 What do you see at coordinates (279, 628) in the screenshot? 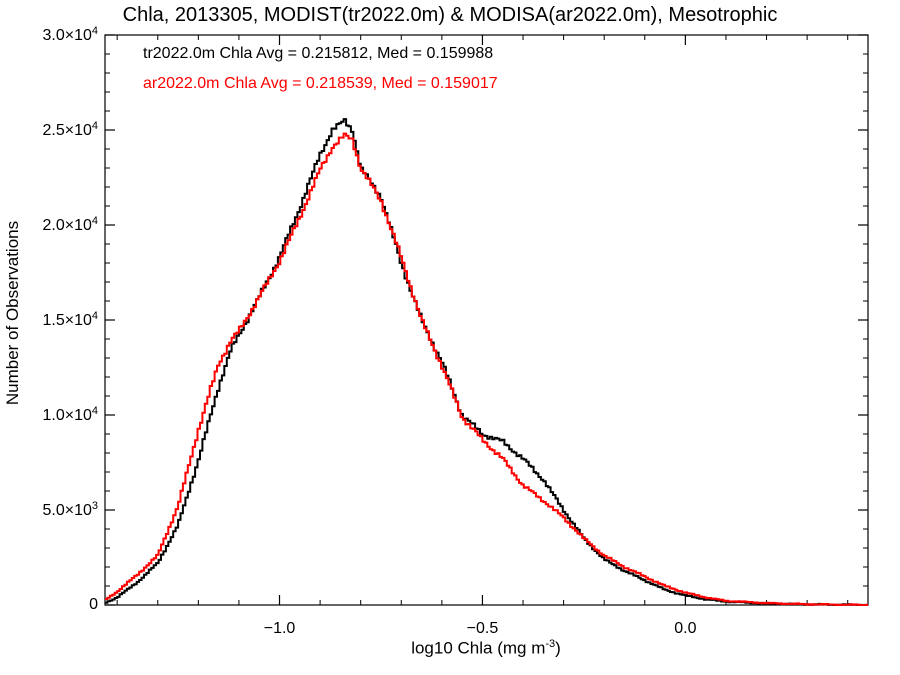
I see `x-tick-label: −1.0` at bounding box center [279, 628].